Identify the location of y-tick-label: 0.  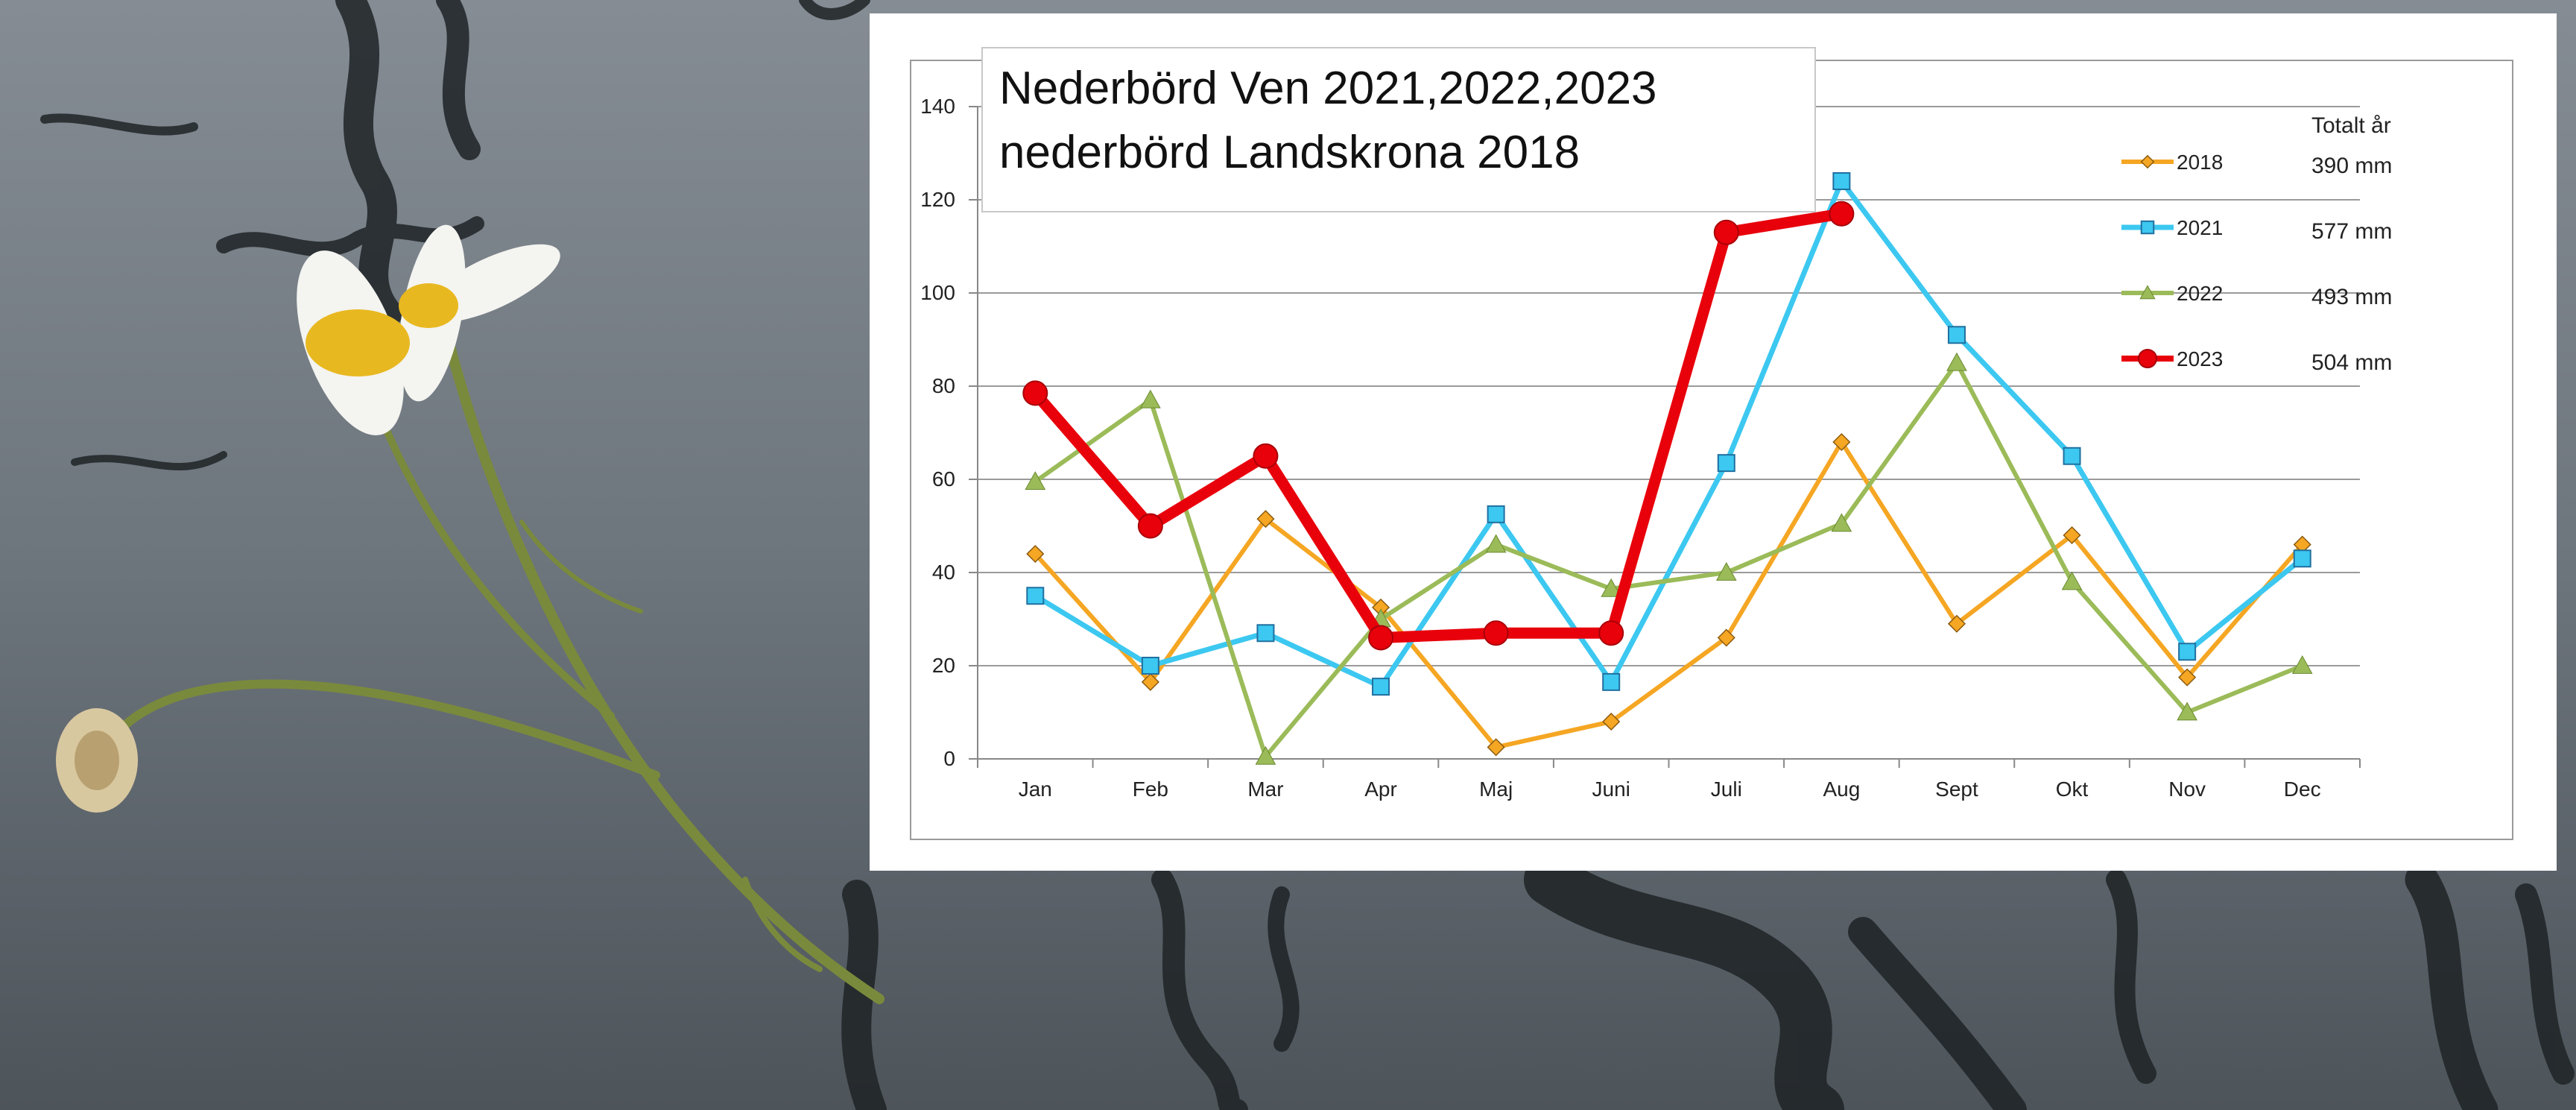
(949, 758).